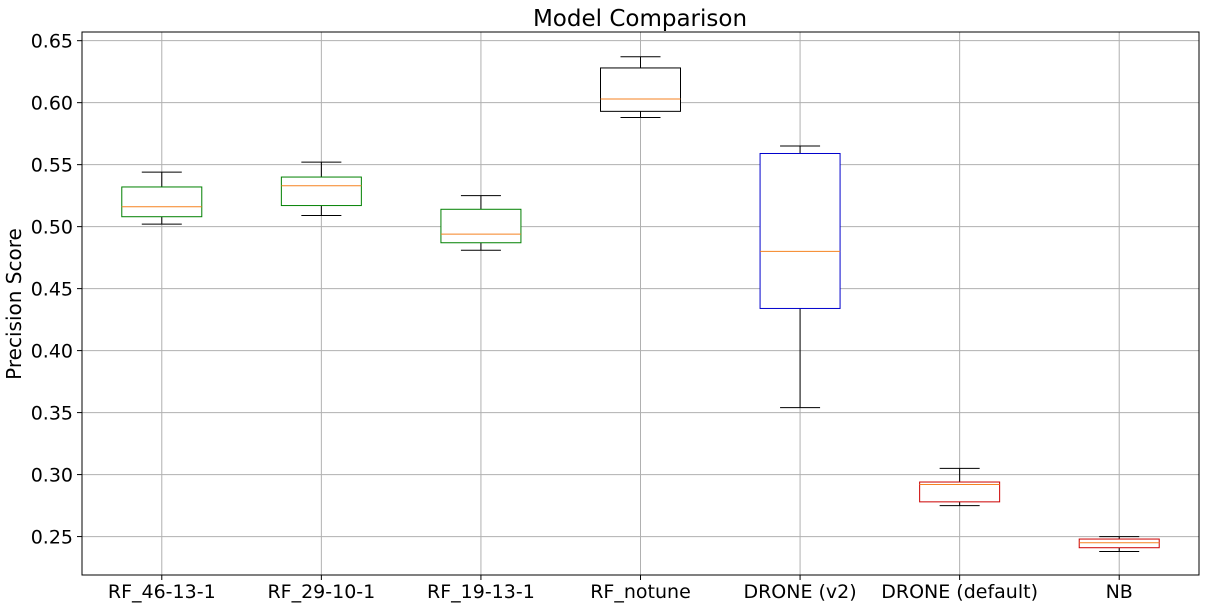  I want to click on box-plot-rf-notune, so click(640, 87).